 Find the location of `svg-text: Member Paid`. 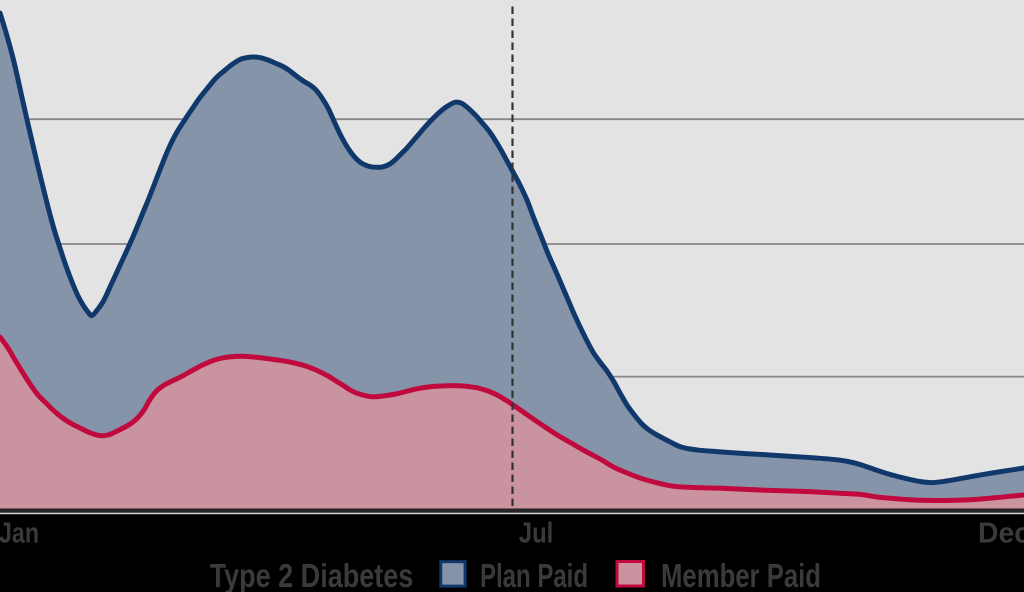

svg-text: Member Paid is located at coordinates (741, 574).